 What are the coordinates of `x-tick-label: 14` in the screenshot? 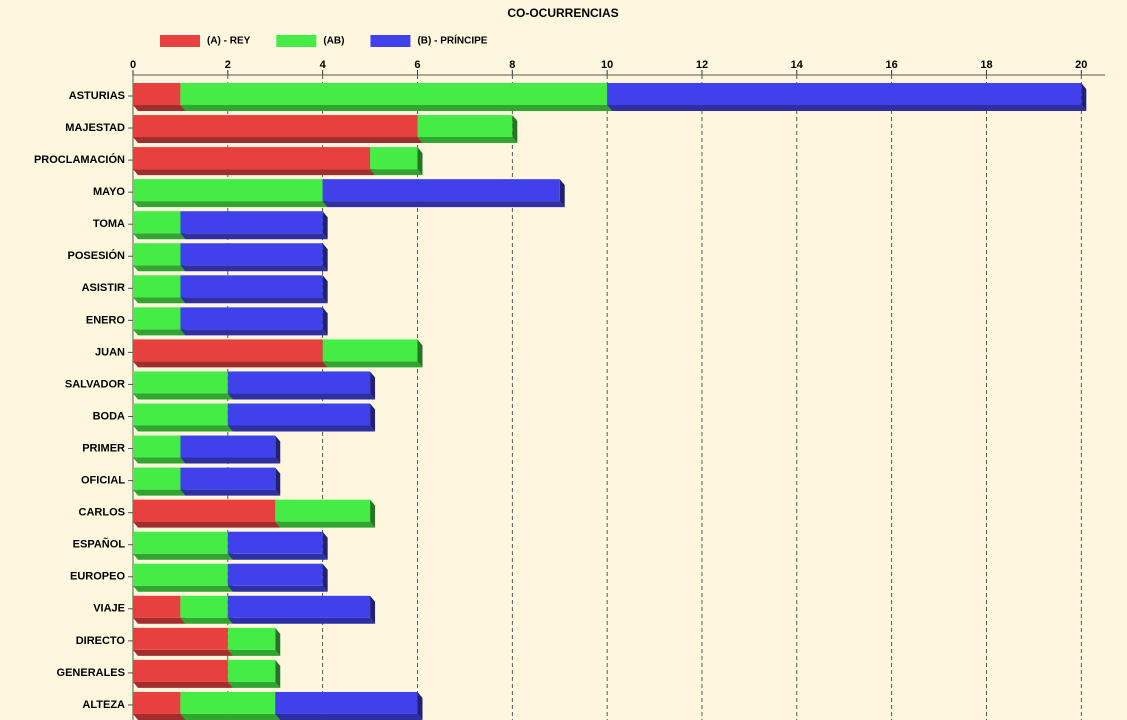 It's located at (797, 65).